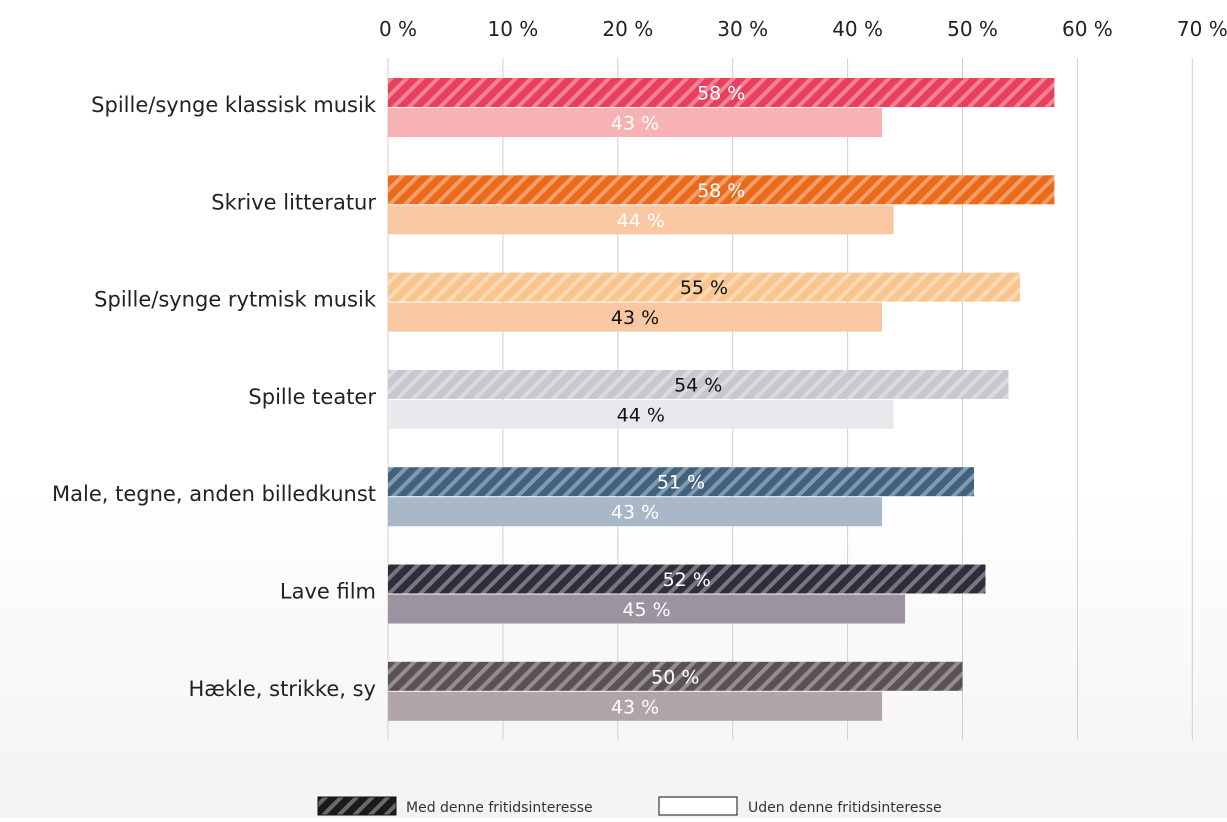 This screenshot has width=1227, height=822. I want to click on data-label: 51 %, so click(681, 483).